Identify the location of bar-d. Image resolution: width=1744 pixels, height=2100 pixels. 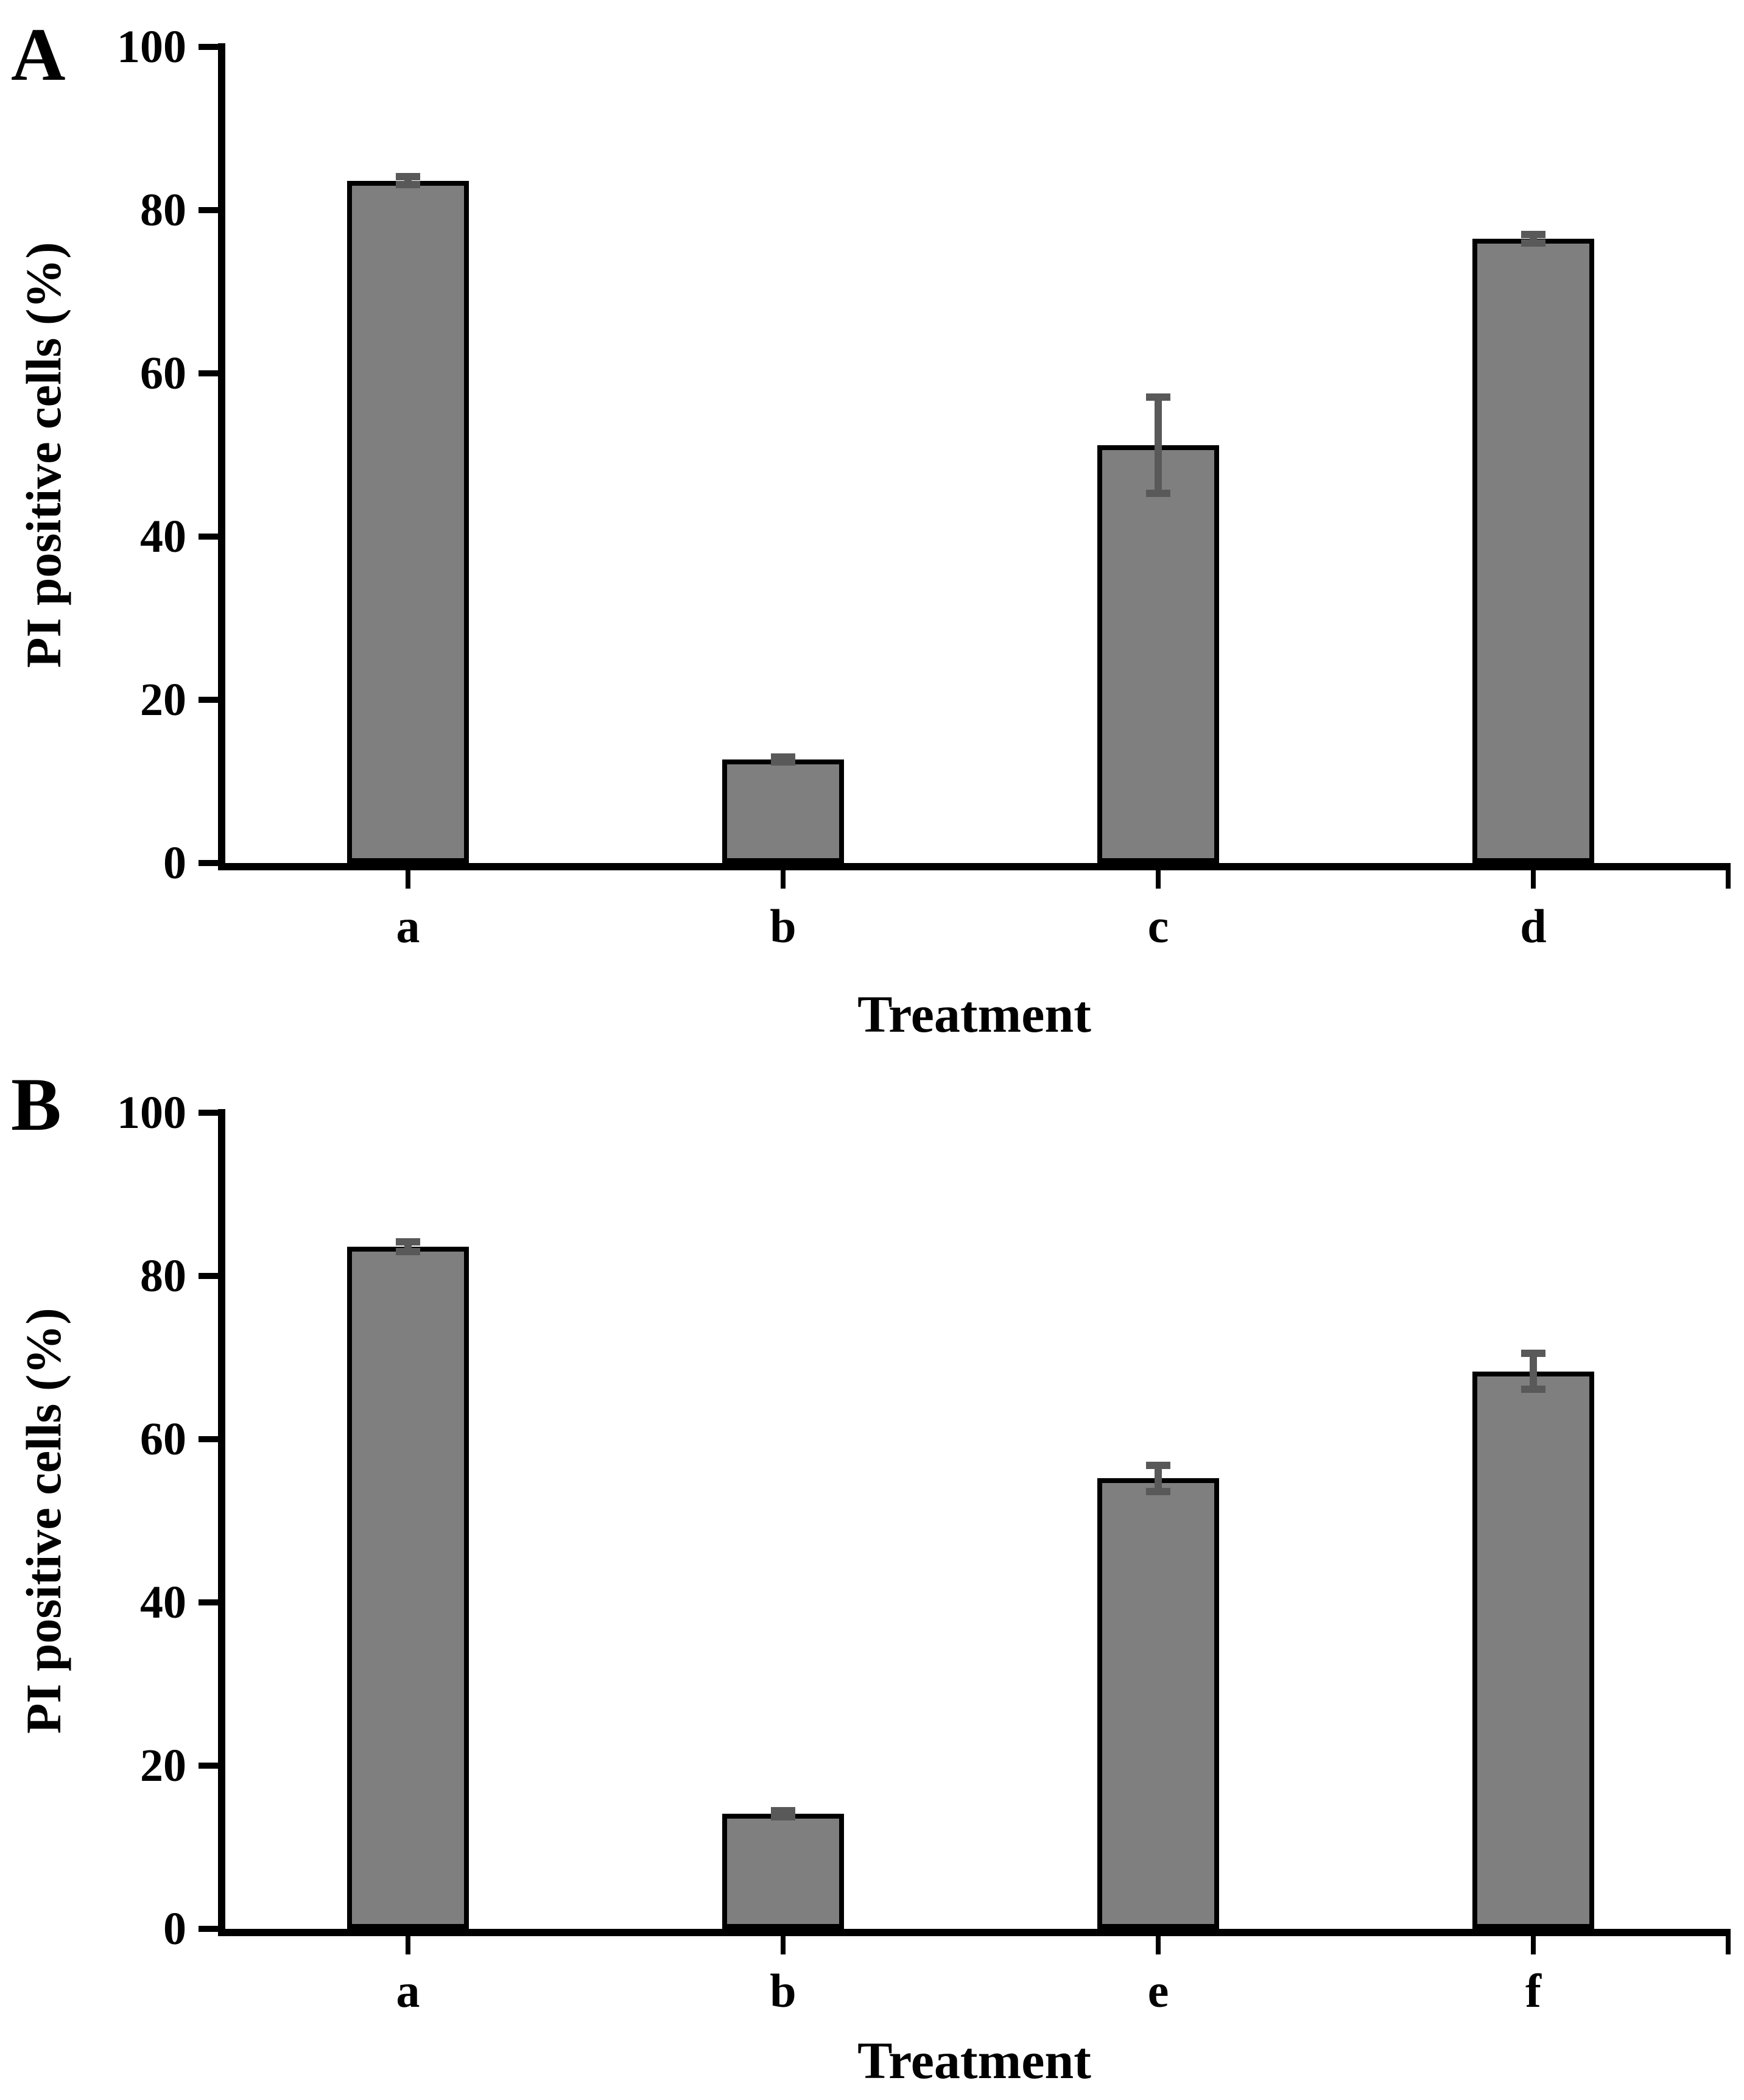
(1533, 551).